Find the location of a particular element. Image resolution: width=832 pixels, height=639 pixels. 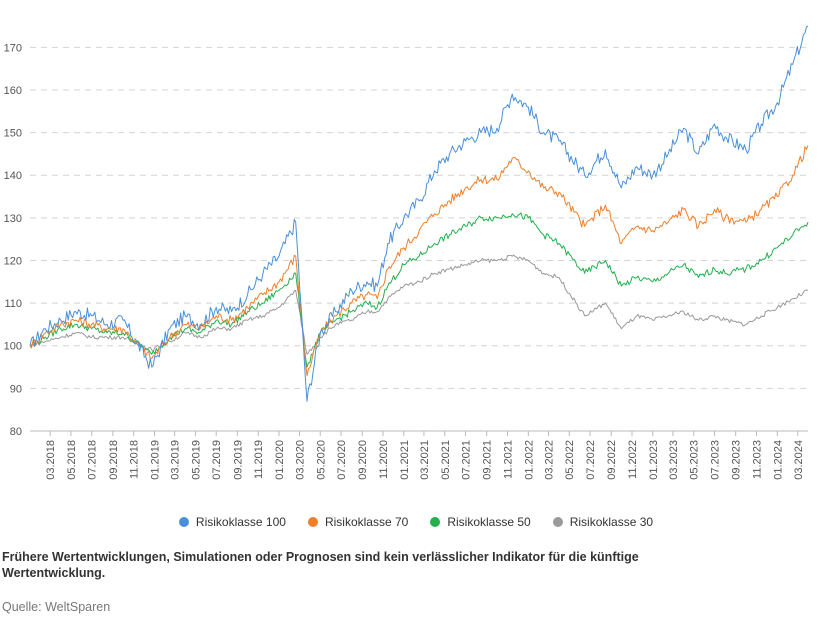

x-tick-label: 07.2022 is located at coordinates (591, 460).